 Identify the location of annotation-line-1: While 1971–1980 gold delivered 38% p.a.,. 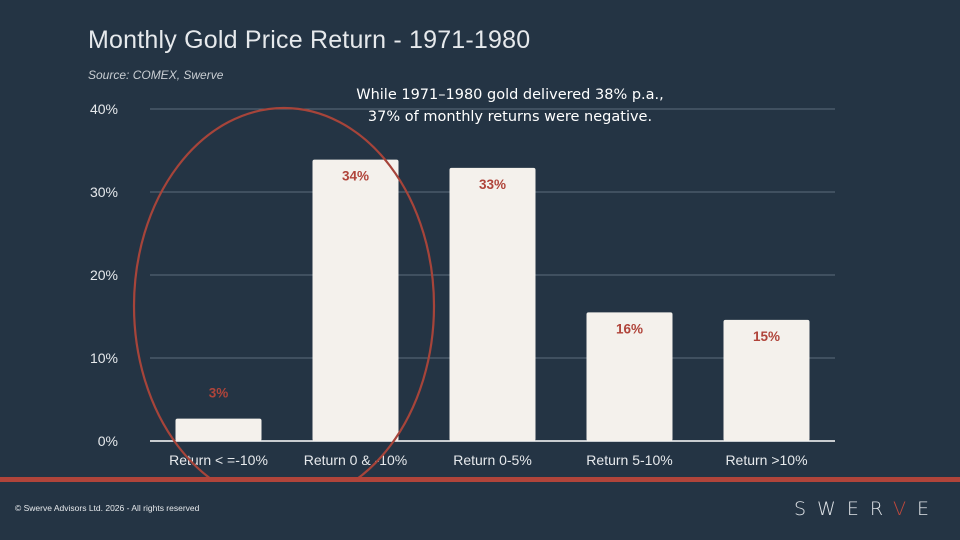
(510, 95).